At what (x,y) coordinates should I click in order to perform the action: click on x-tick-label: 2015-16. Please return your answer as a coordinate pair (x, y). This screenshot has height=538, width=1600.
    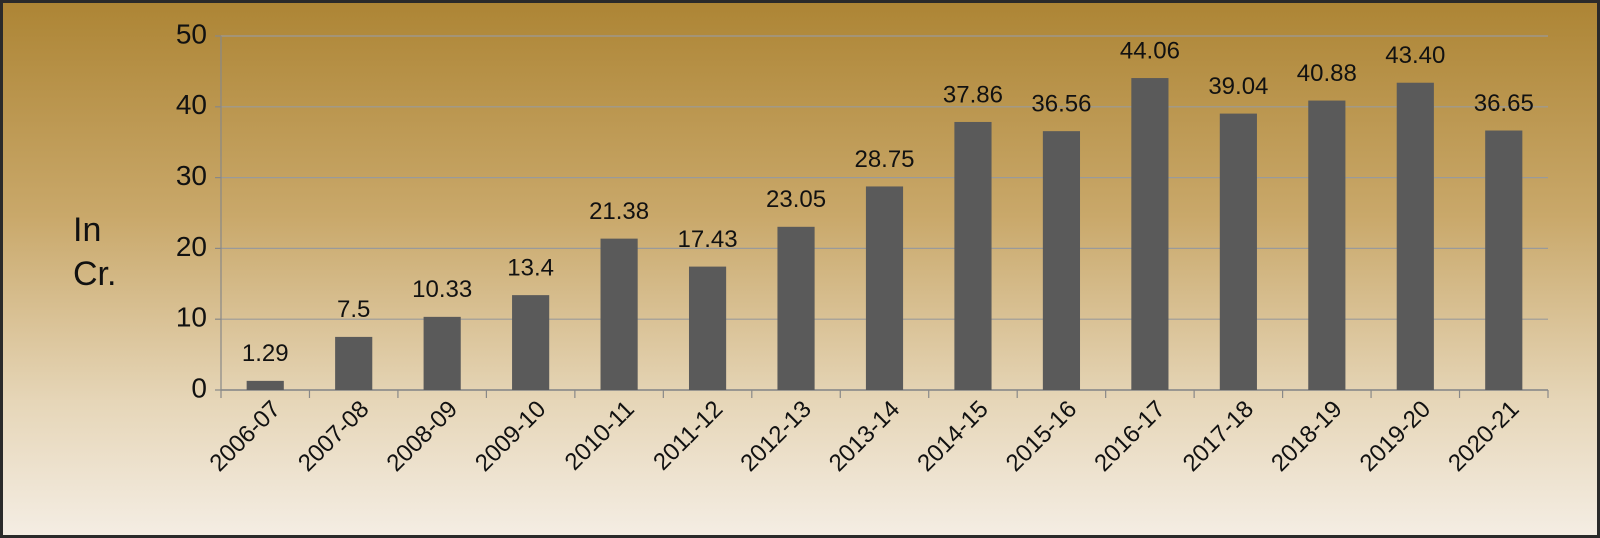
    Looking at the image, I should click on (1041, 436).